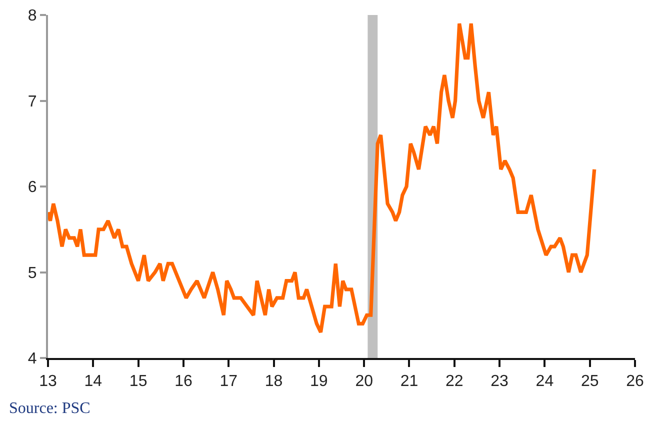  I want to click on x-tick-label: 18, so click(273, 381).